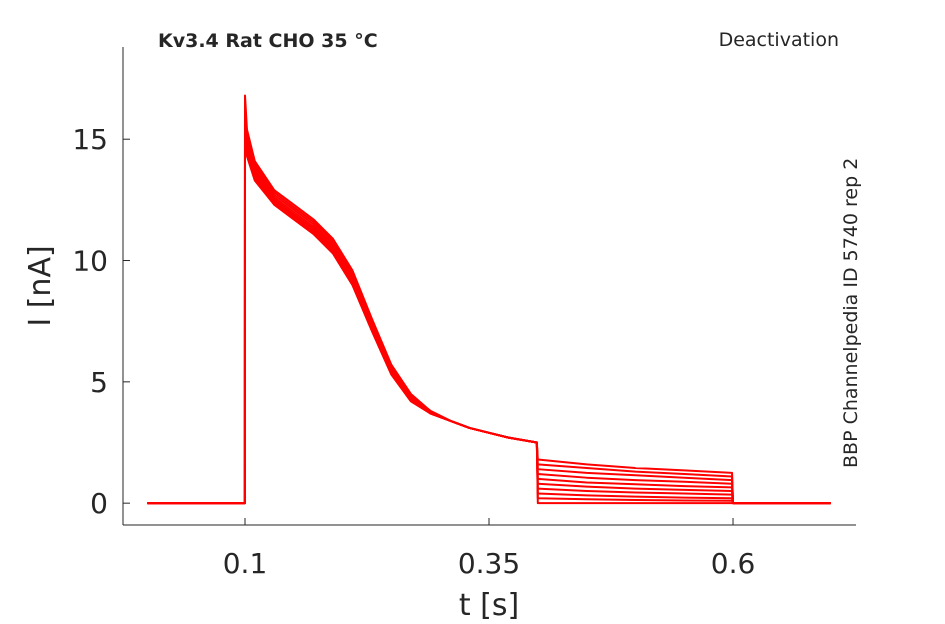 The width and height of the screenshot is (945, 624). What do you see at coordinates (851, 313) in the screenshot?
I see `annotation: BBP Channelpedia ID 5740 rep 2` at bounding box center [851, 313].